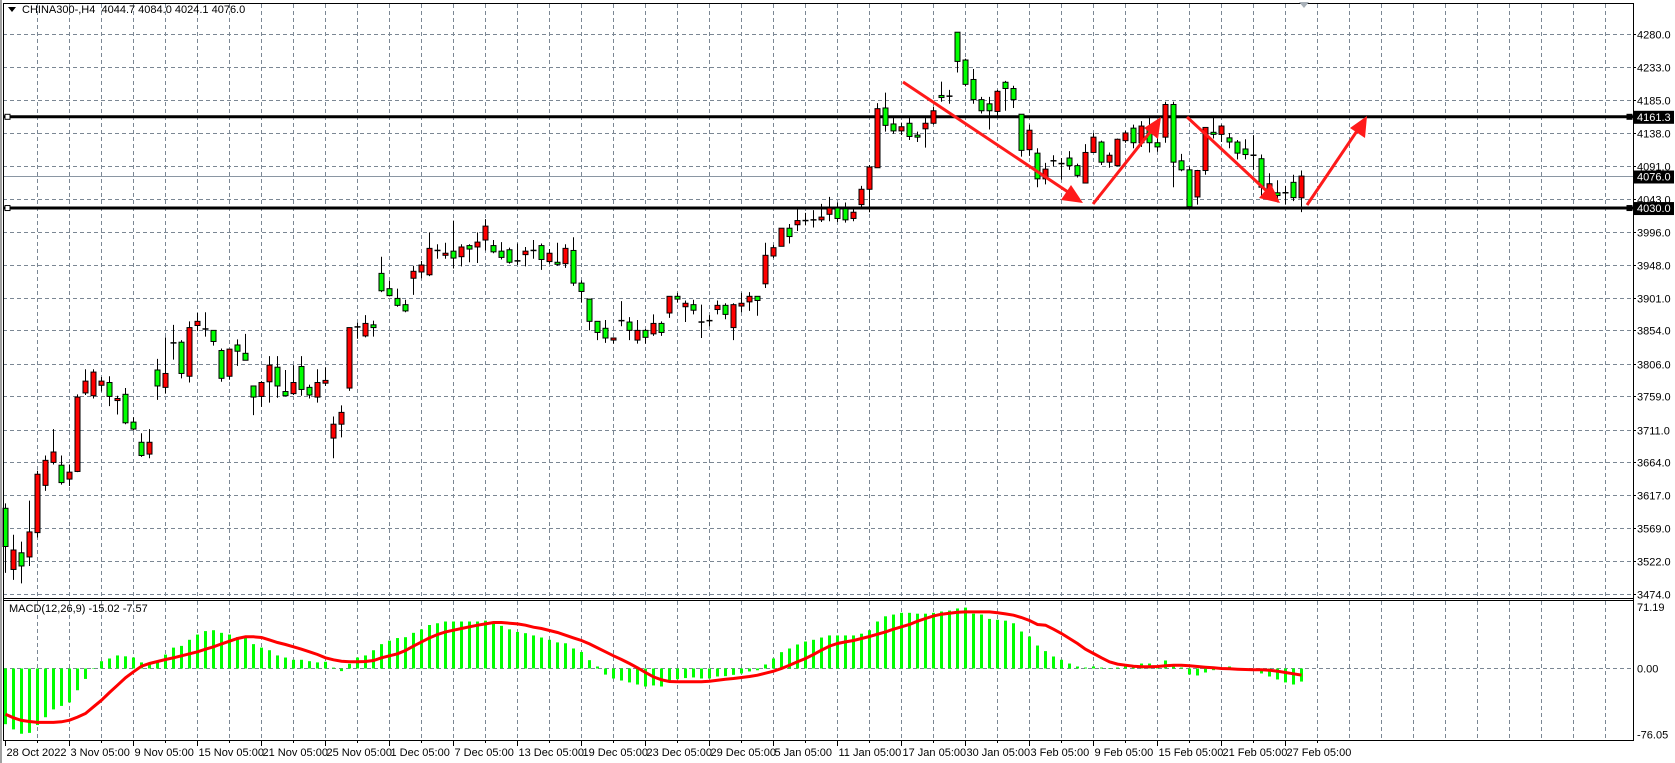  I want to click on ohlc-values: 4044.7 4084.0 4024.1 4076.0, so click(173, 10).